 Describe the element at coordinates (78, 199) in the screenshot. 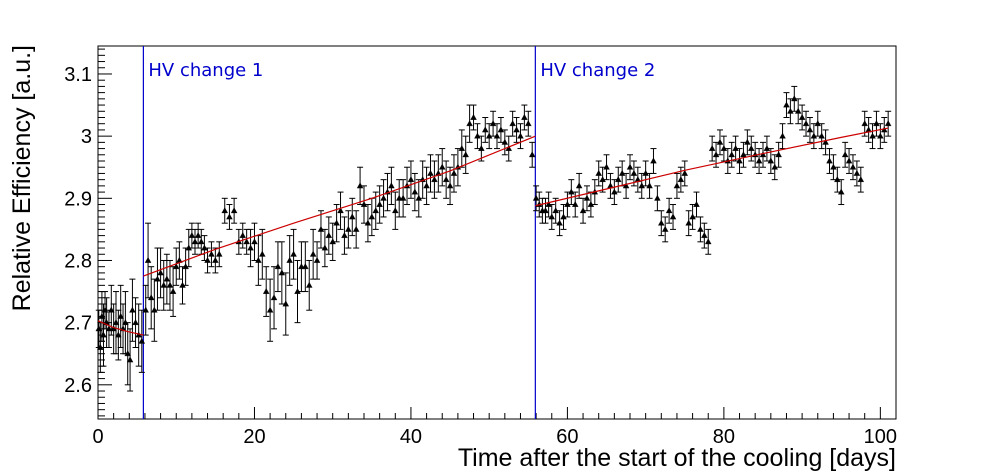

I see `y-tick-label: 2.9` at that location.